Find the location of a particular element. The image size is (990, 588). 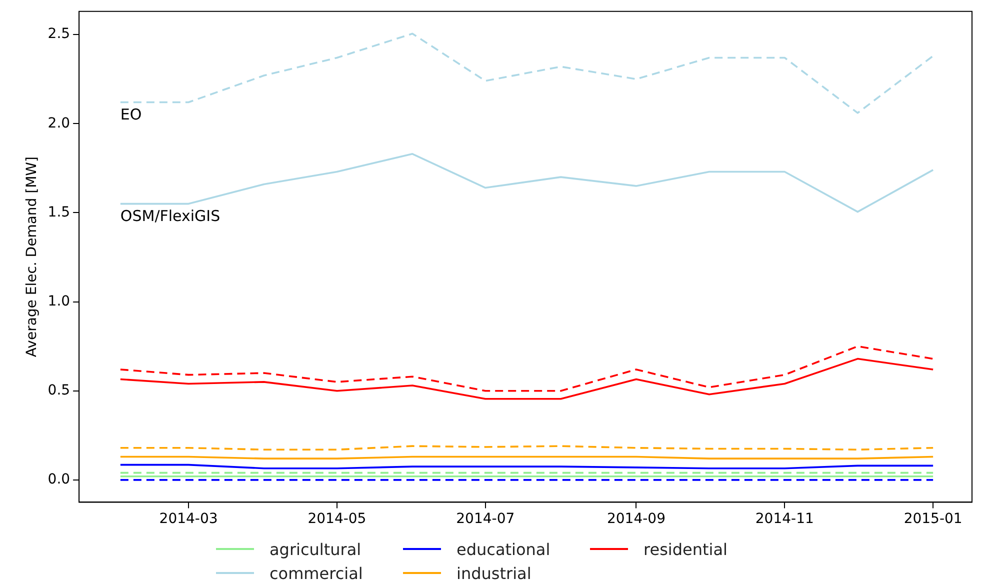

x-tick-label: 2014-05 is located at coordinates (337, 519).